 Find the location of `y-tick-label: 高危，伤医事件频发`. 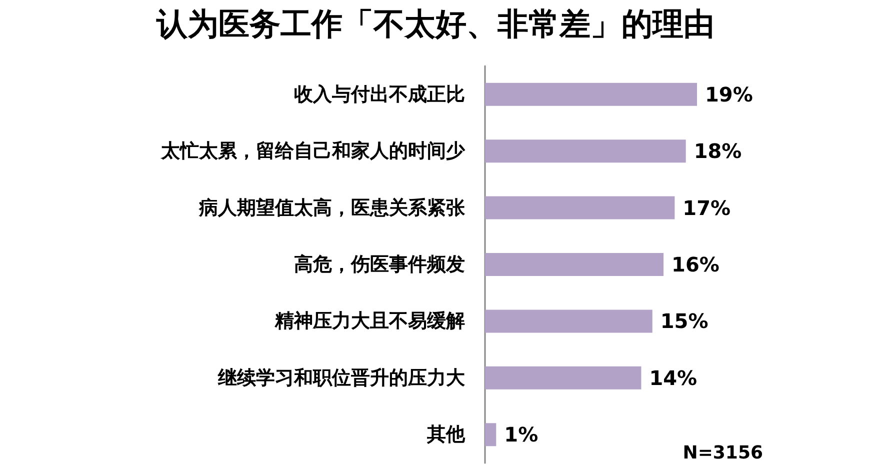

y-tick-label: 高危，伤医事件频发 is located at coordinates (379, 265).